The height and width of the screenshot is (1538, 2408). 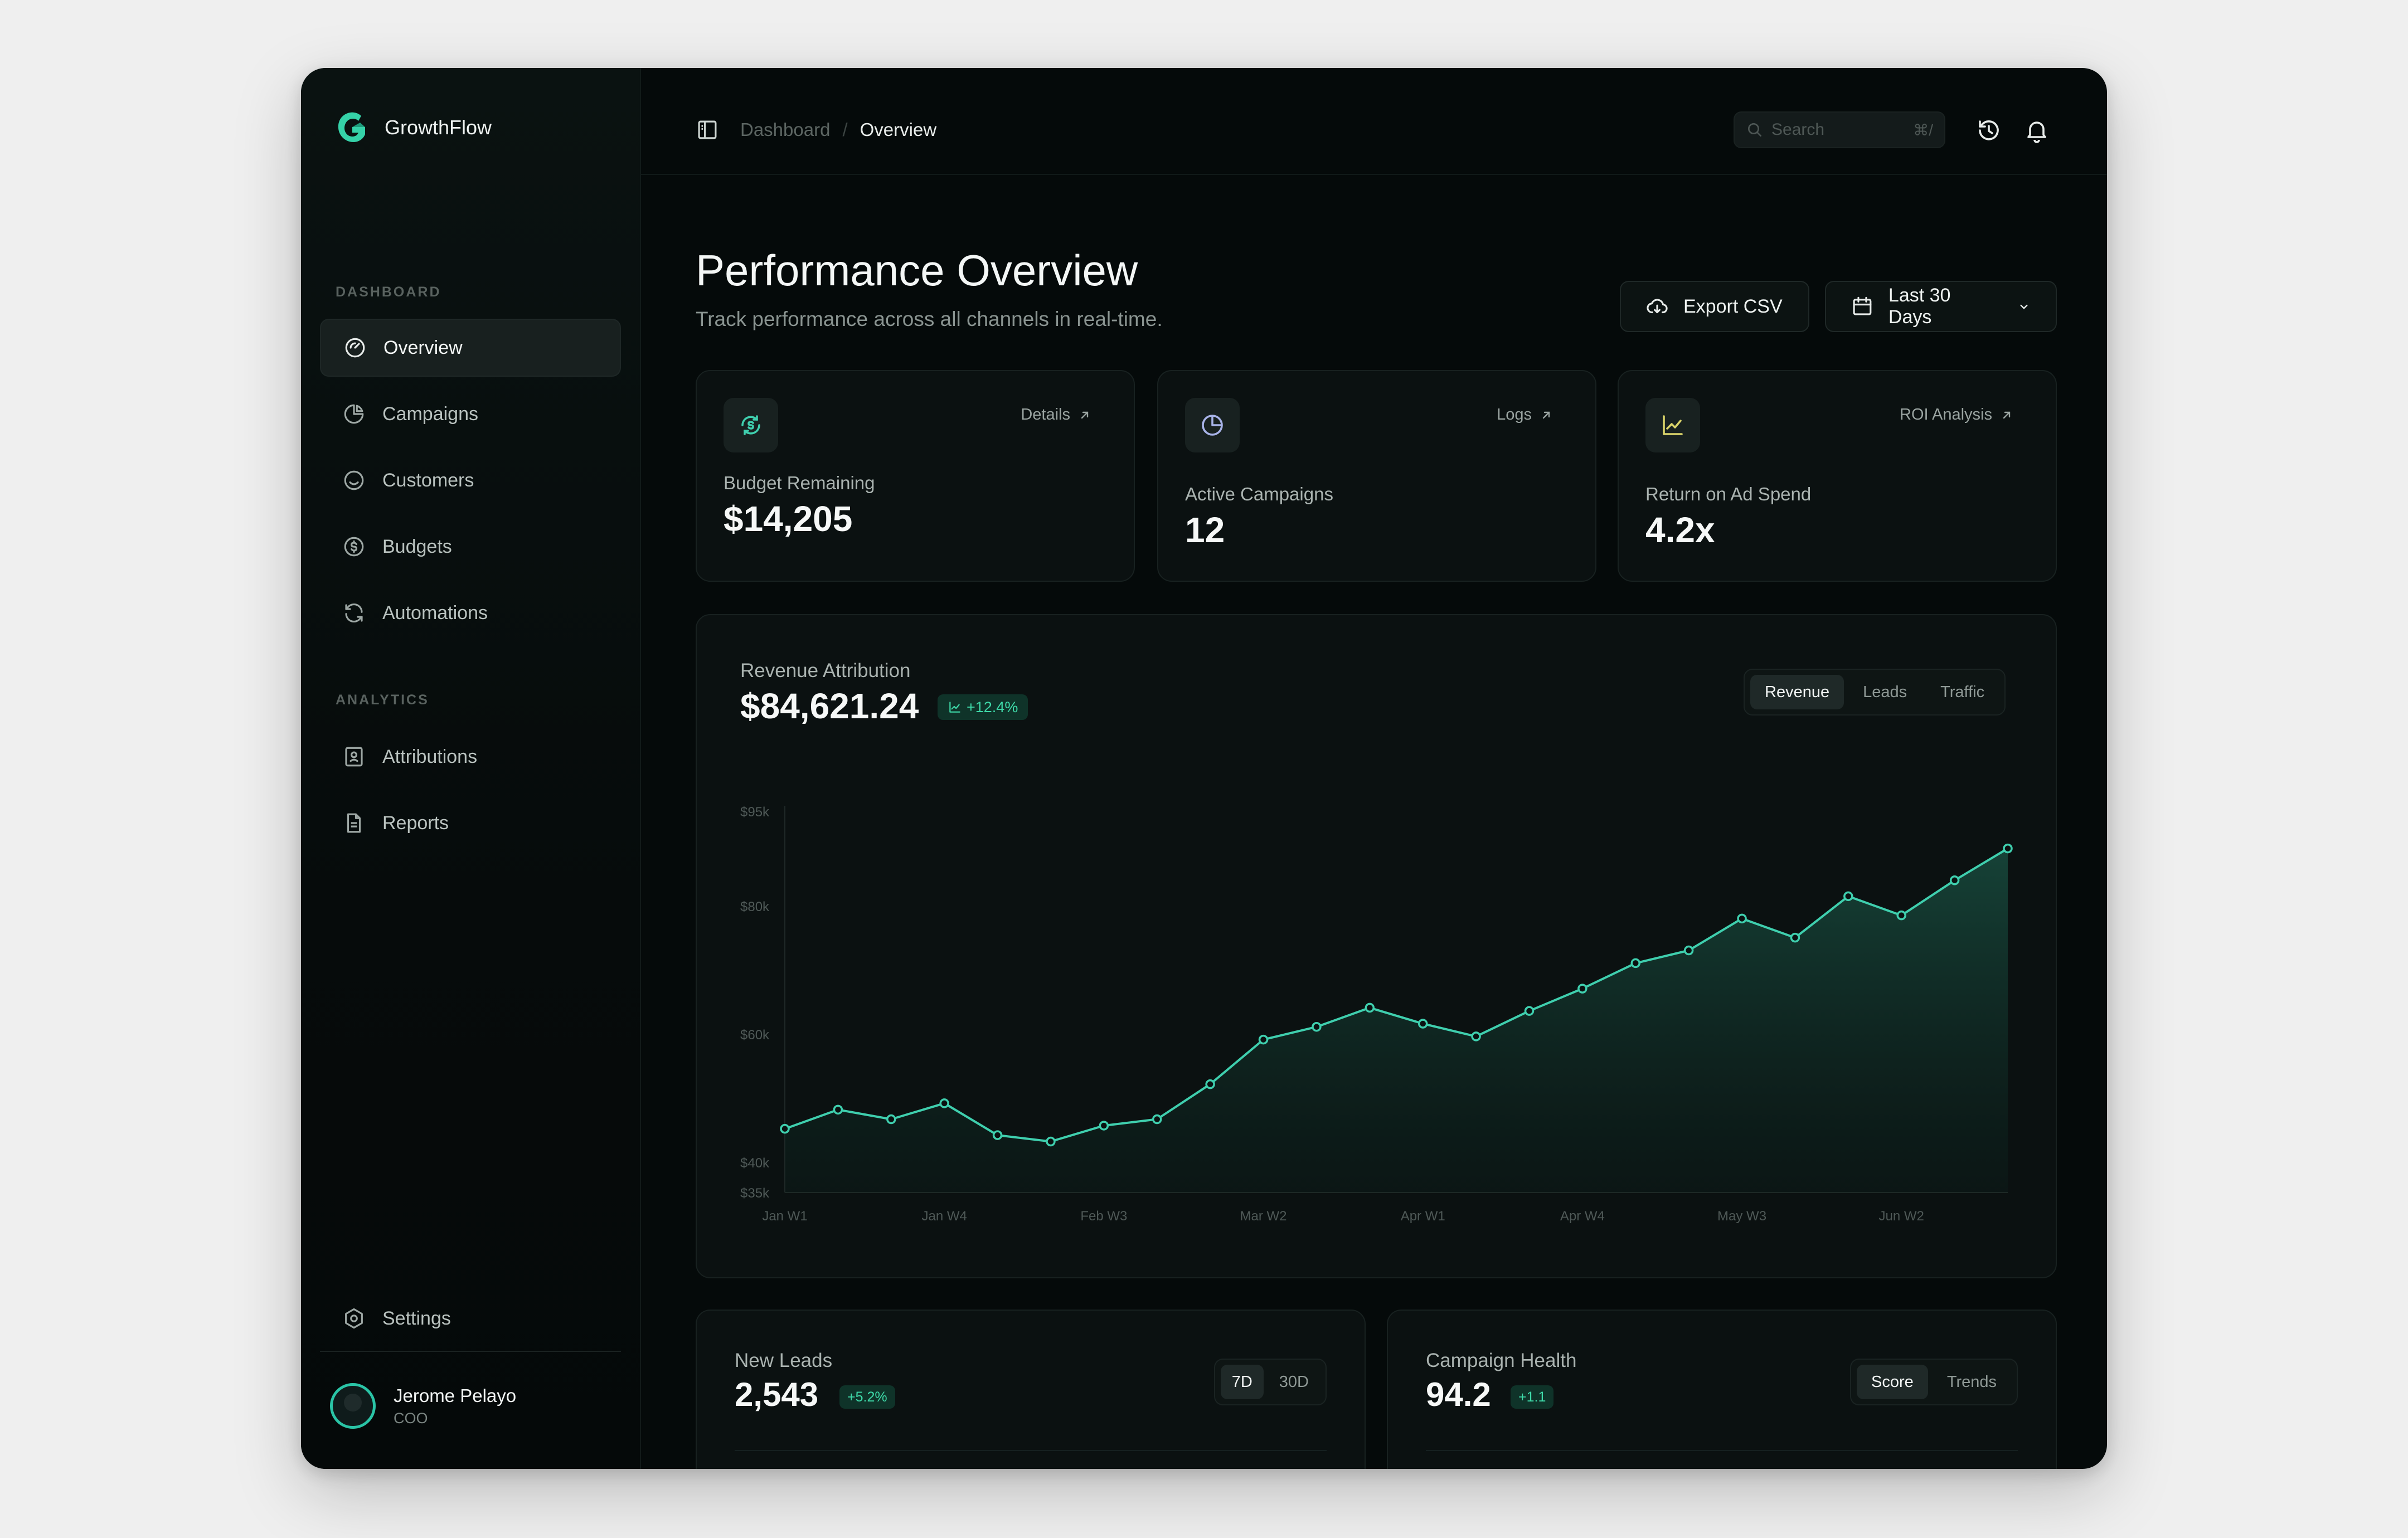 I want to click on search-input: Search ⌘/, so click(x=1840, y=129).